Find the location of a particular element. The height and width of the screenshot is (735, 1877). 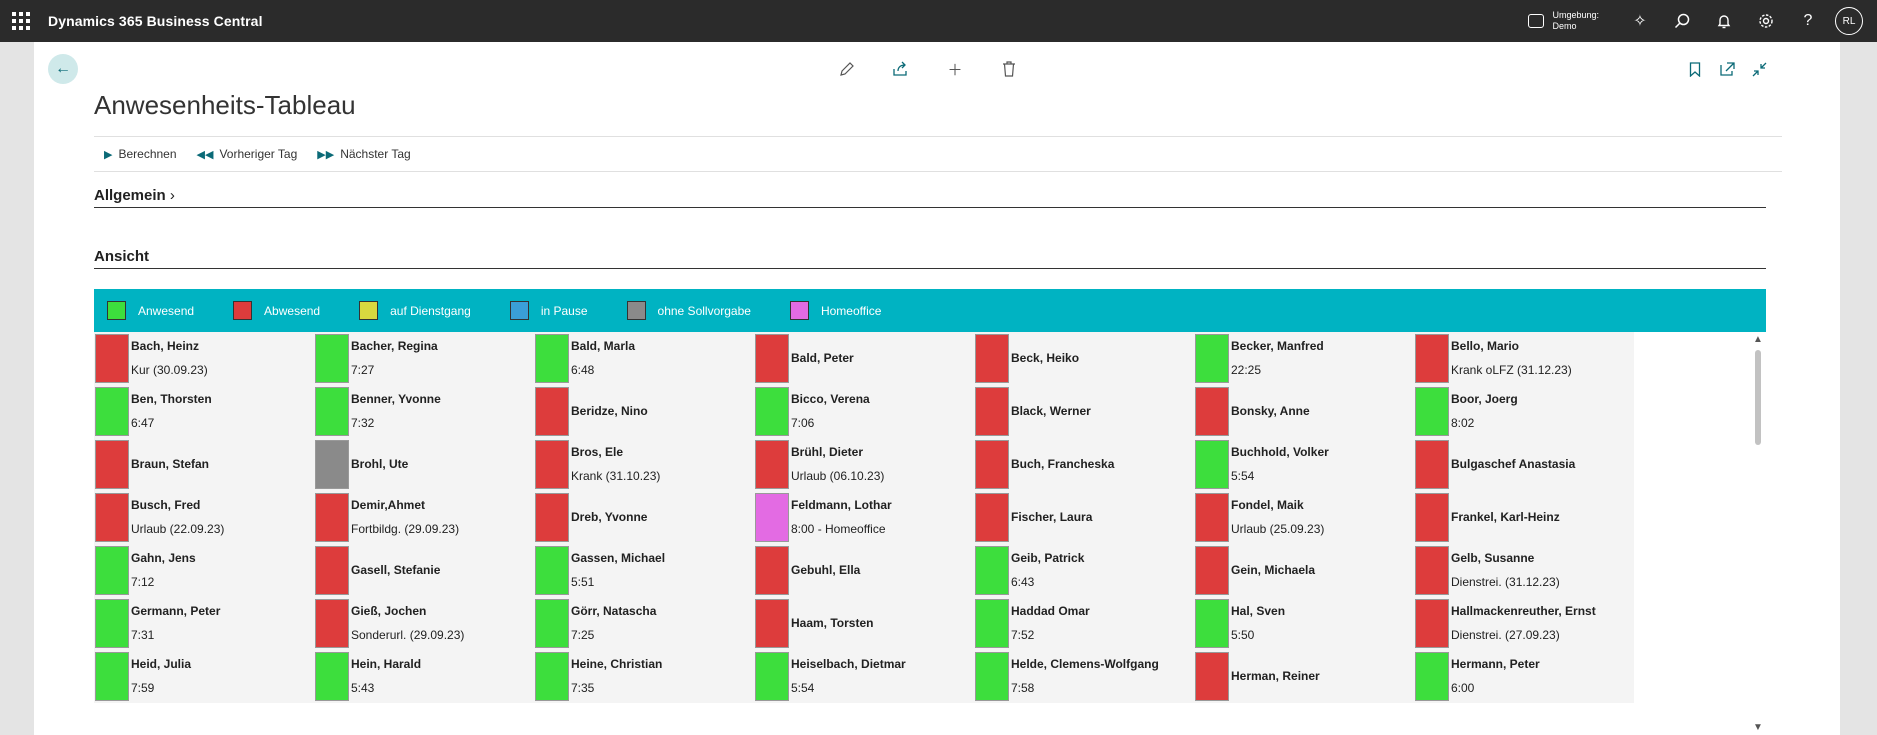

employee-tile: Bald, Peter is located at coordinates (864, 358).